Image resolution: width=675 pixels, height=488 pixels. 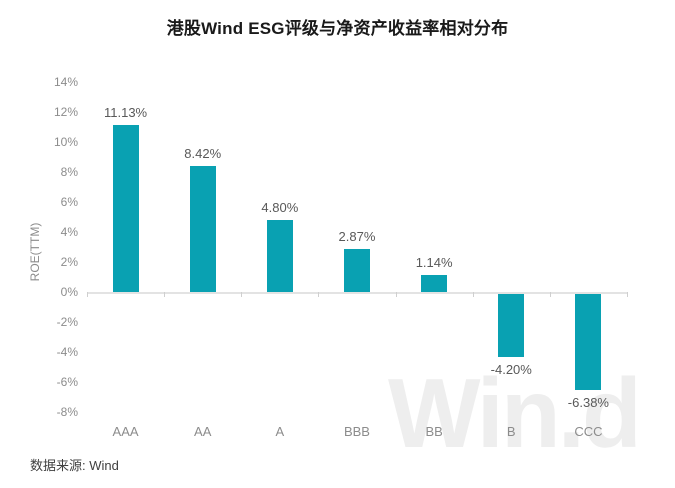 I want to click on y-tick-label: 10%, so click(x=65, y=142).